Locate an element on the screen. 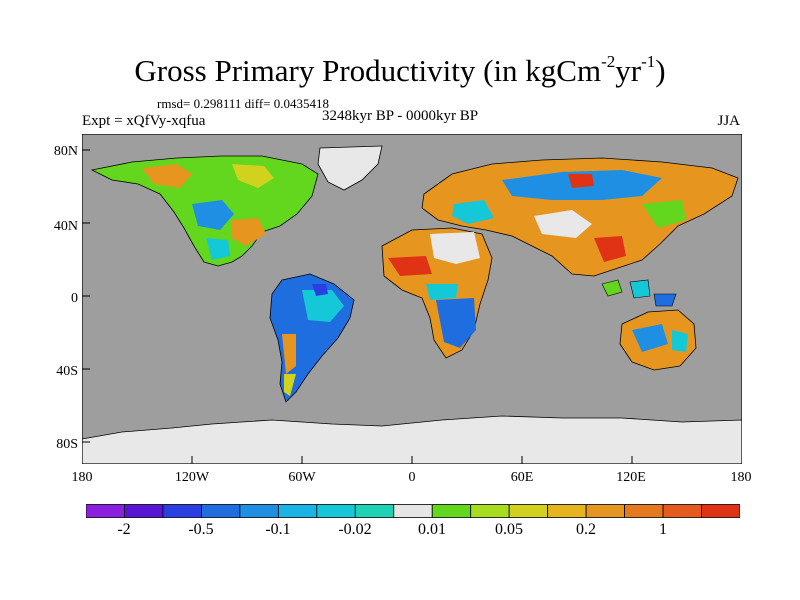  colorbar-label: -0.1 is located at coordinates (278, 529).